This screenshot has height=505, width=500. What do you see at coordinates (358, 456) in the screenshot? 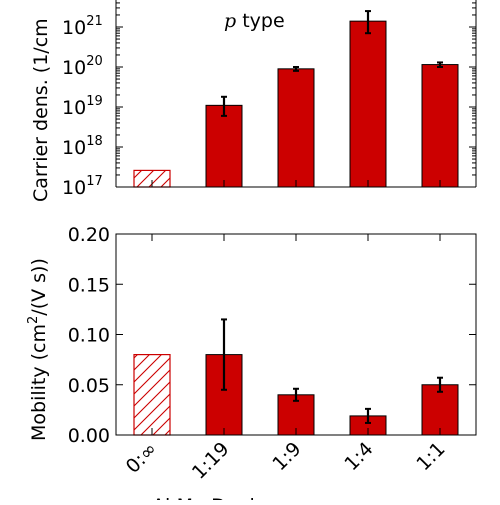
I see `bottom-xtick-label-3: 1:4` at bounding box center [358, 456].